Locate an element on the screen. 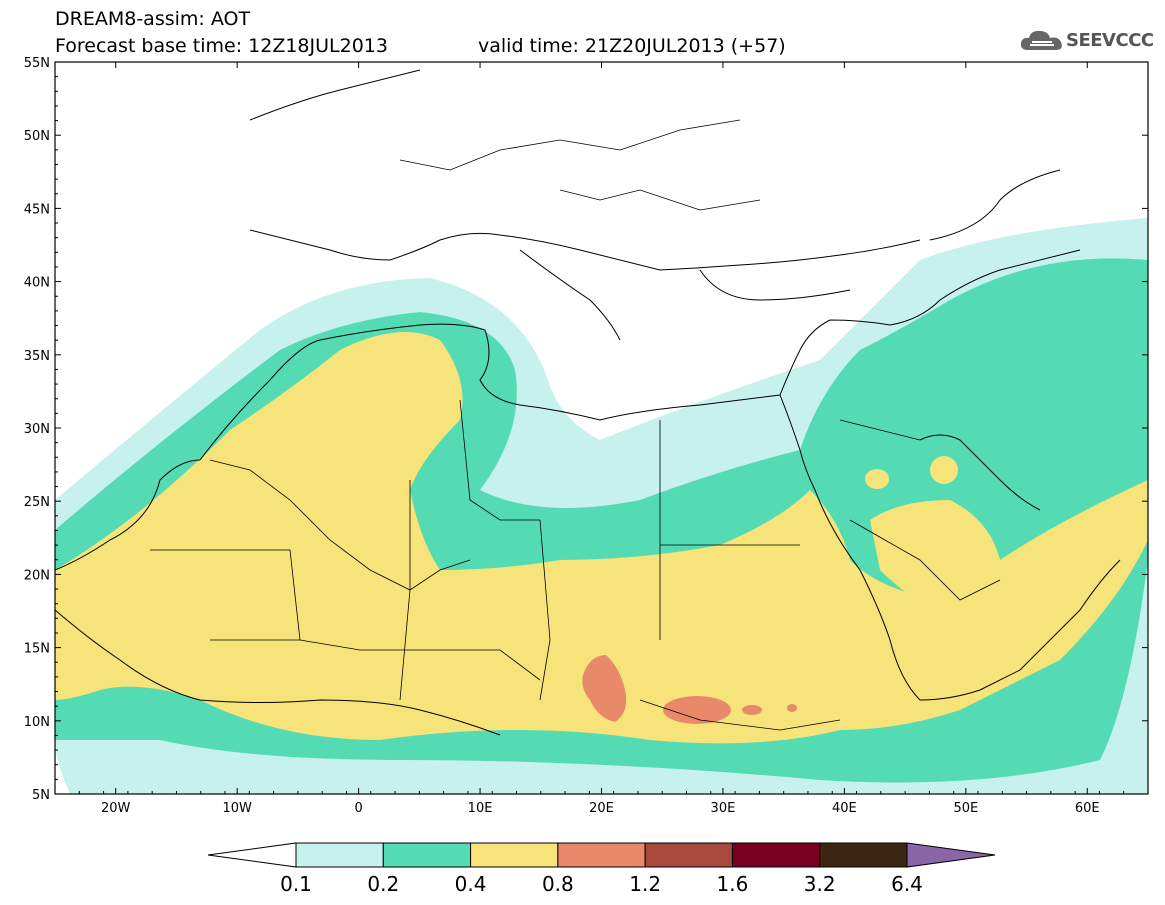 This screenshot has width=1165, height=905. colorbar-labels: 0.1 0.2 0.4 0.8 1.2 1.6 3.2 6.4 is located at coordinates (601, 884).